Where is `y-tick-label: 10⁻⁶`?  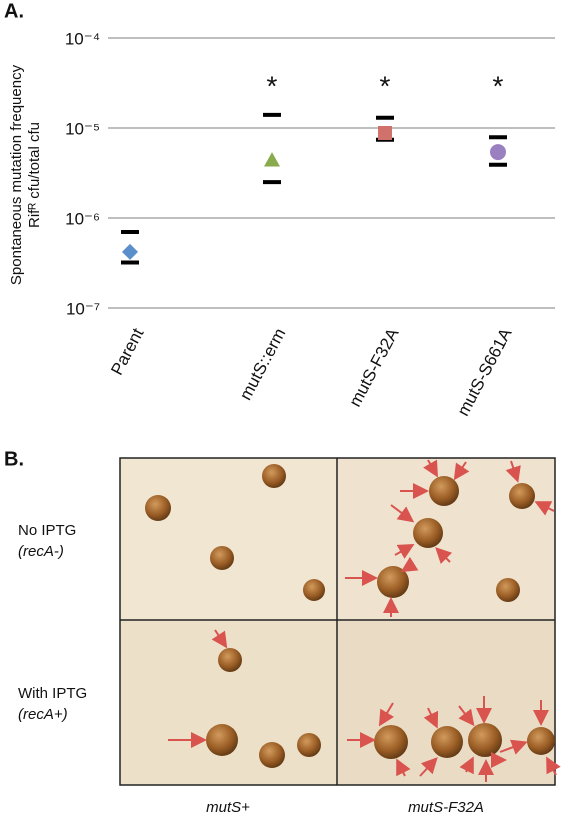
y-tick-label: 10⁻⁶ is located at coordinates (82, 218).